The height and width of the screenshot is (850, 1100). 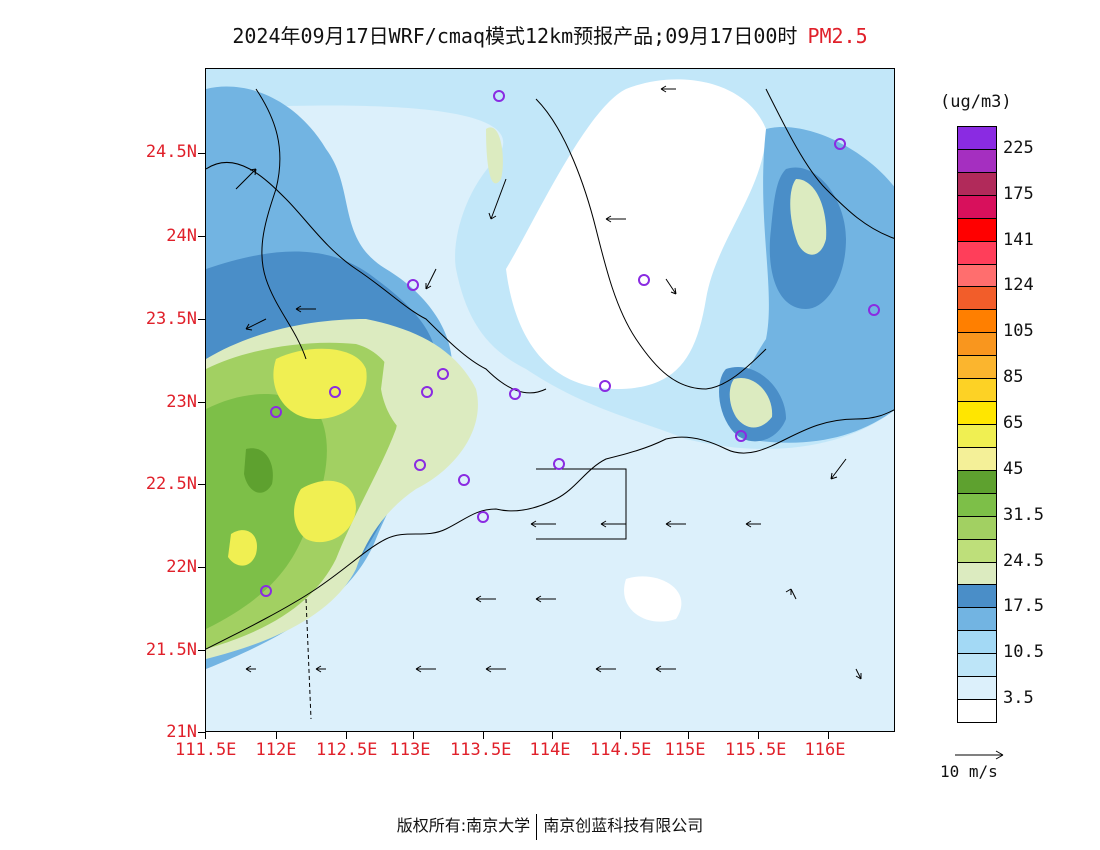 What do you see at coordinates (1023, 560) in the screenshot?
I see `colorbar-label: 24.5` at bounding box center [1023, 560].